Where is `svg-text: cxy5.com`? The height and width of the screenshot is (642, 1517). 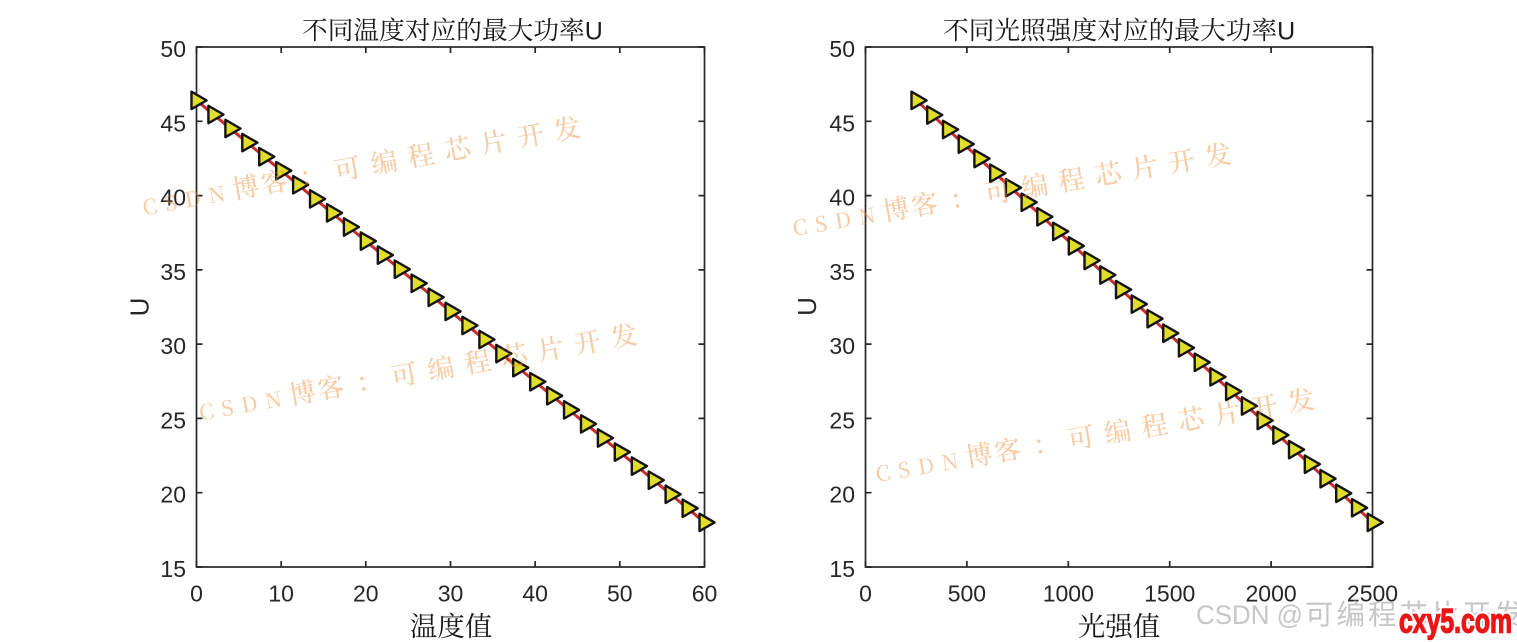 svg-text: cxy5.com is located at coordinates (1455, 622).